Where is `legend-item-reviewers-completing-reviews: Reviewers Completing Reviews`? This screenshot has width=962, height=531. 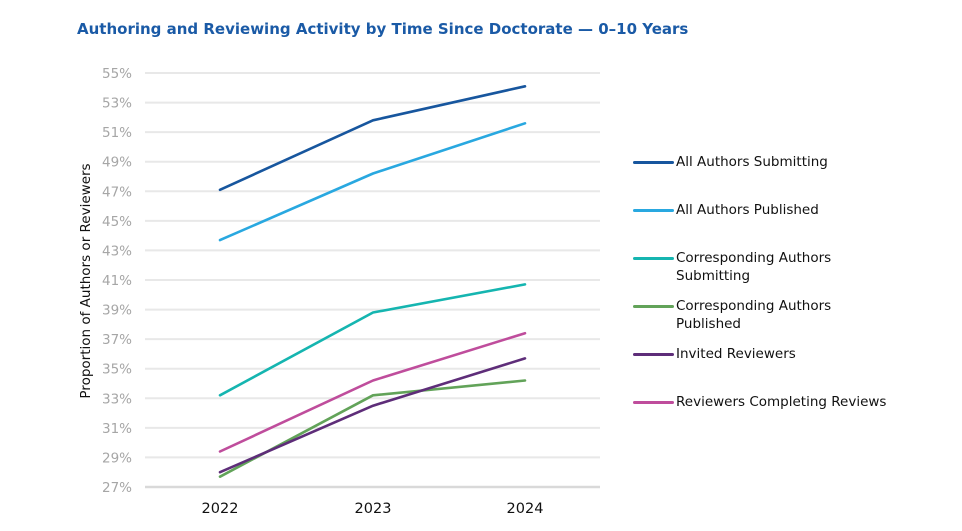 legend-item-reviewers-completing-reviews: Reviewers Completing Reviews is located at coordinates (779, 402).